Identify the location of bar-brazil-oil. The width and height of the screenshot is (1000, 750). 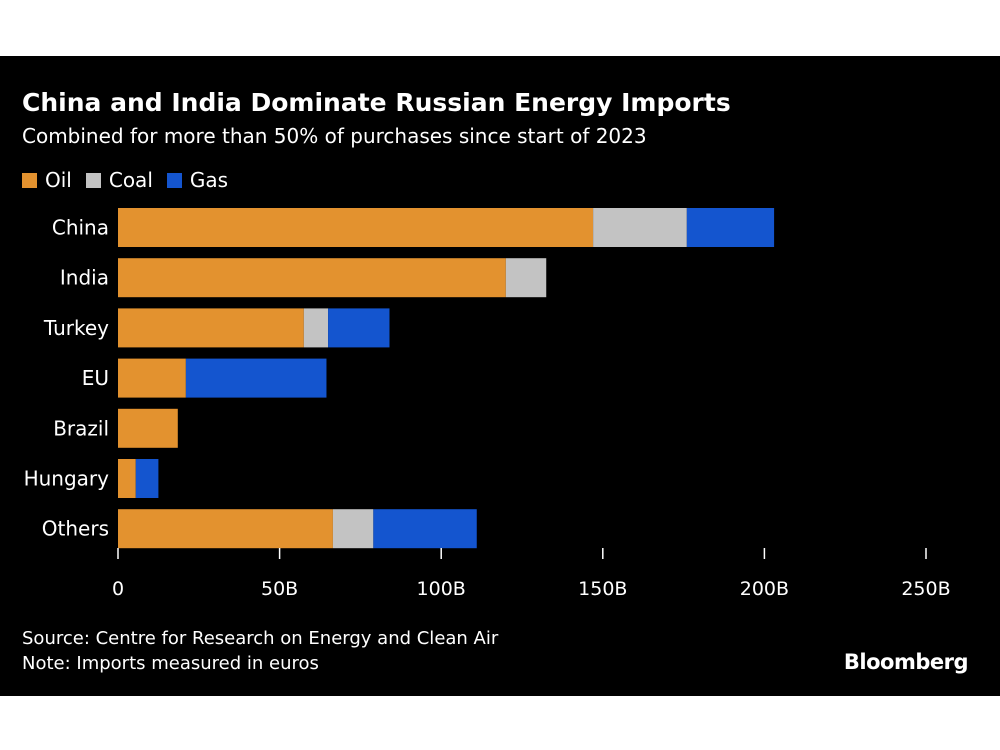
(148, 428).